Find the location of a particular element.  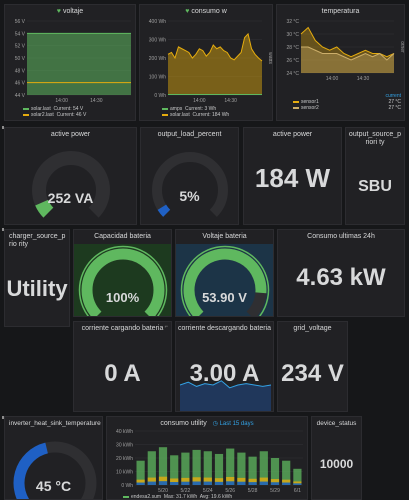

panel-active-power-va: active power 252 VA is located at coordinates (70, 176).